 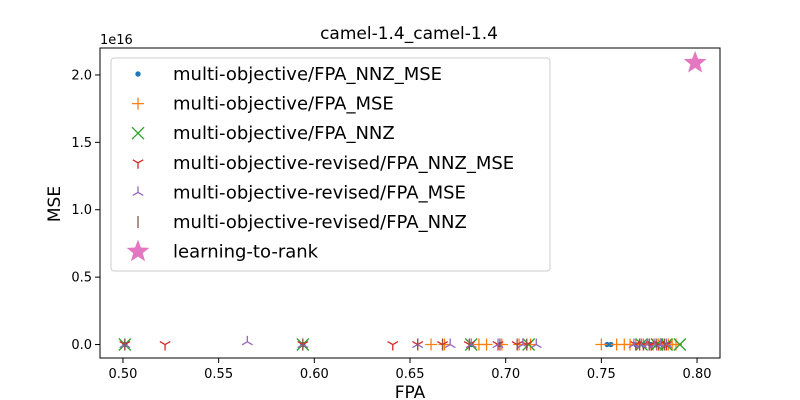 What do you see at coordinates (410, 391) in the screenshot?
I see `x-axis-label: FPA` at bounding box center [410, 391].